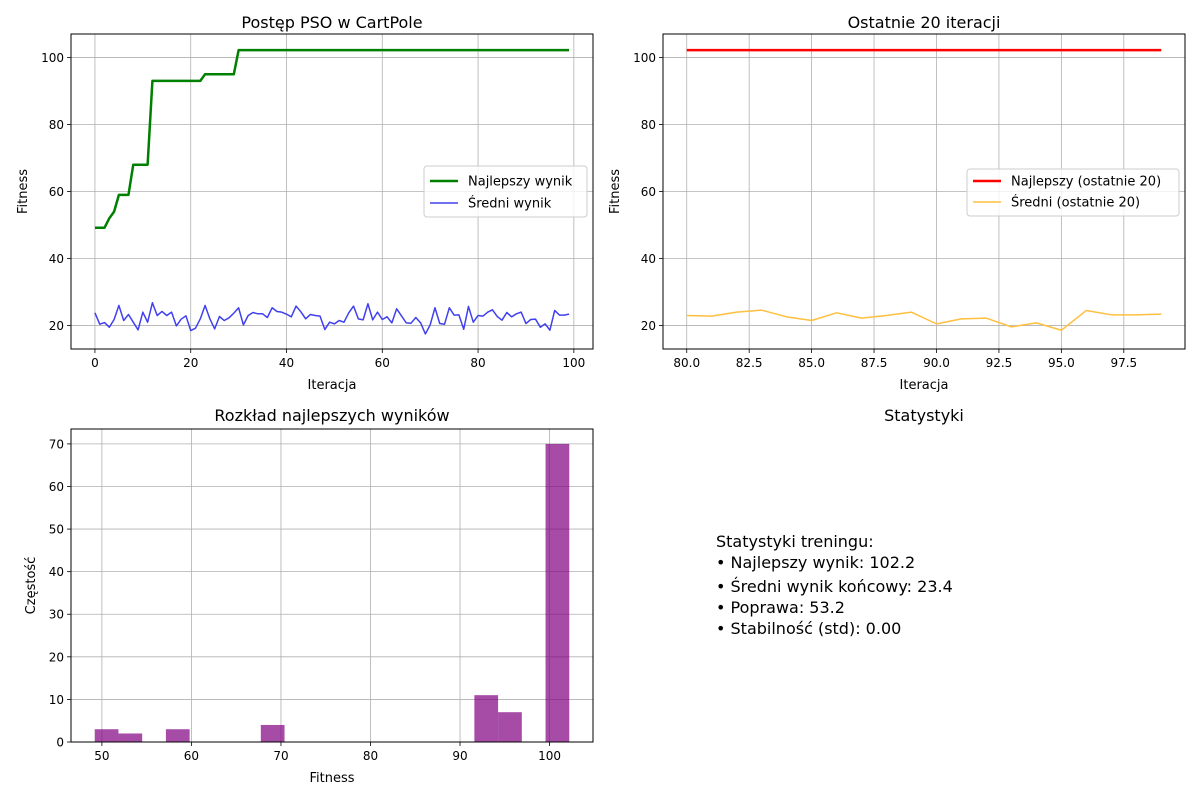 This screenshot has height=800, width=1200. I want to click on y-tick-label: 50, so click(56, 530).